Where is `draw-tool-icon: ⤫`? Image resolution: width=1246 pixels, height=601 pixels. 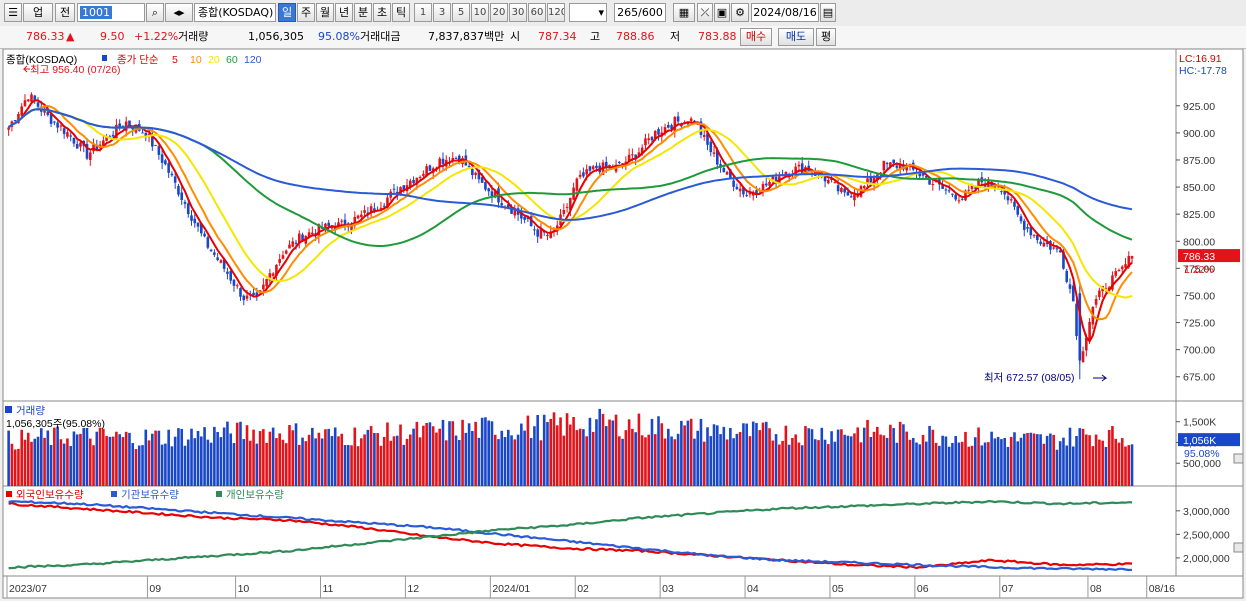 draw-tool-icon: ⤫ is located at coordinates (705, 12).